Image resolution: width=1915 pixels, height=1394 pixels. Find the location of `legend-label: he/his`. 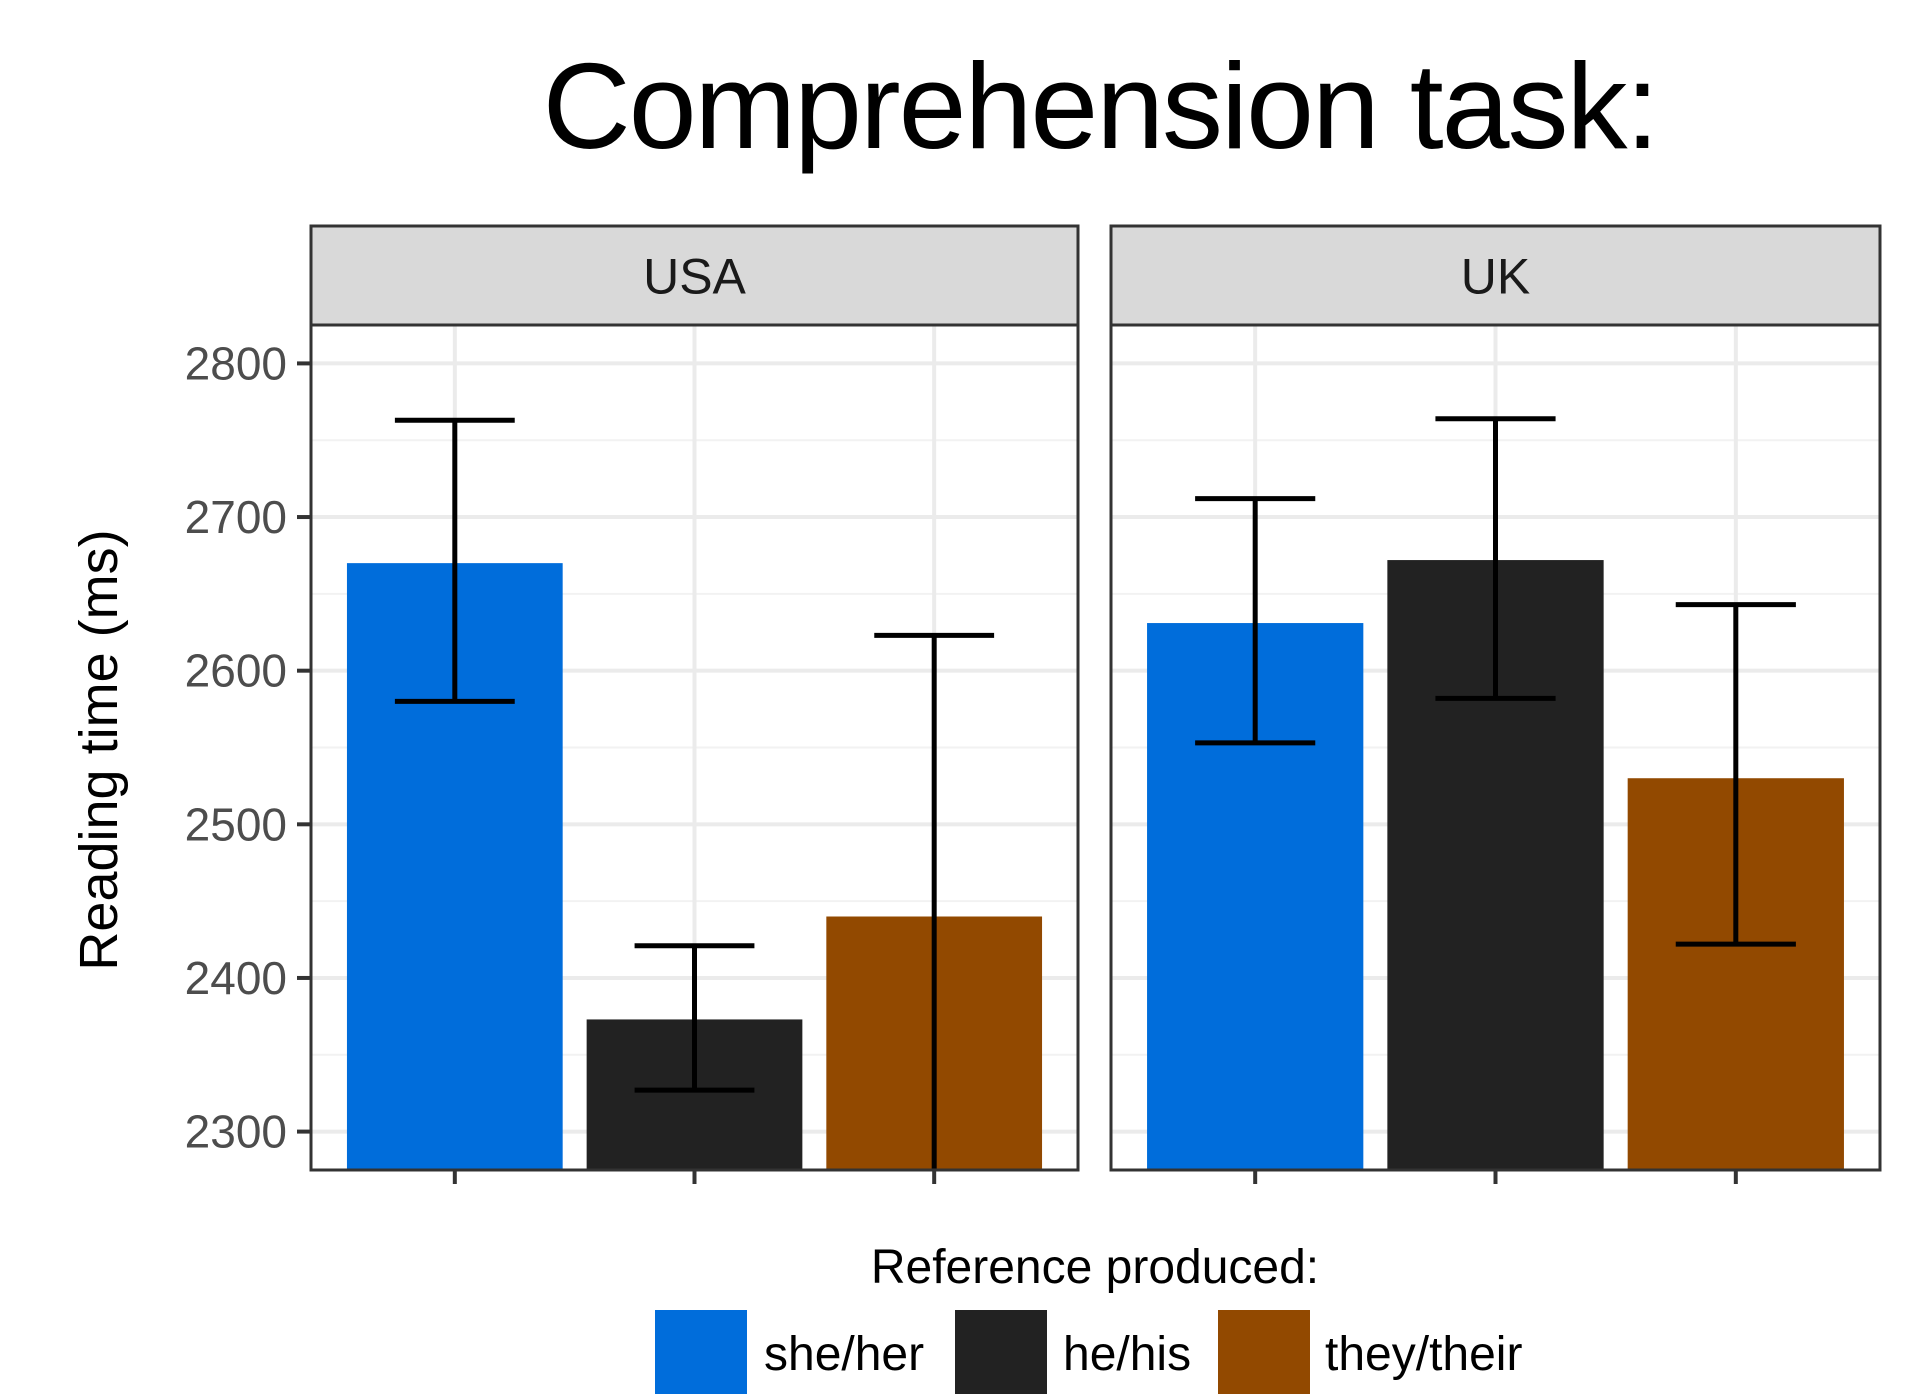

legend-label: he/his is located at coordinates (1127, 1354).